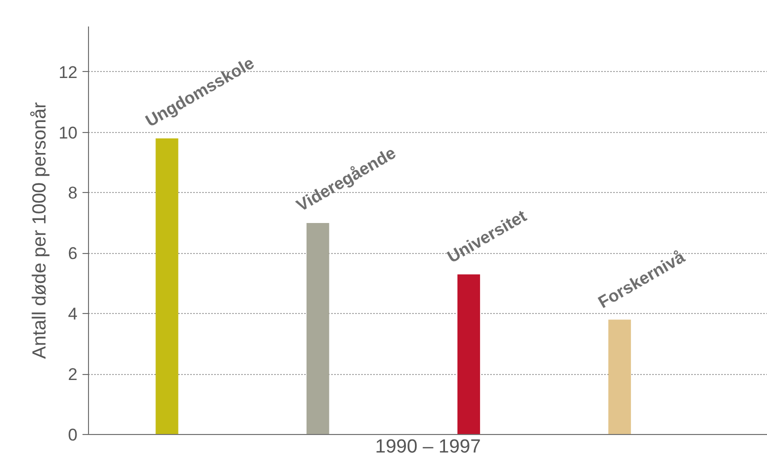 The height and width of the screenshot is (464, 767). Describe the element at coordinates (428, 447) in the screenshot. I see `x-axis-title: 1990 – 1997` at that location.